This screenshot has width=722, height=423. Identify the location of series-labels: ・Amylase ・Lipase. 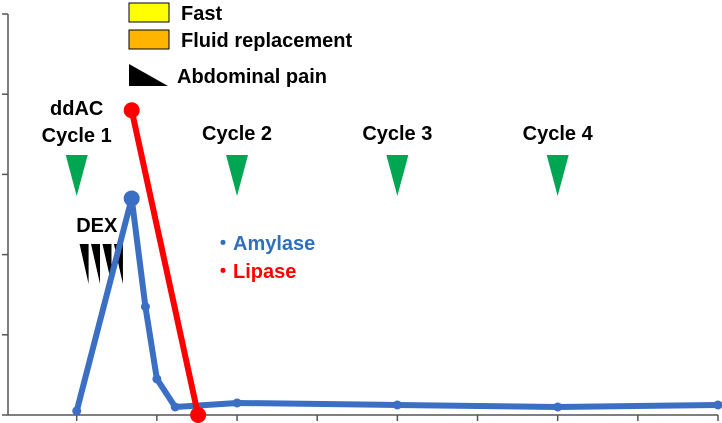
(264, 258).